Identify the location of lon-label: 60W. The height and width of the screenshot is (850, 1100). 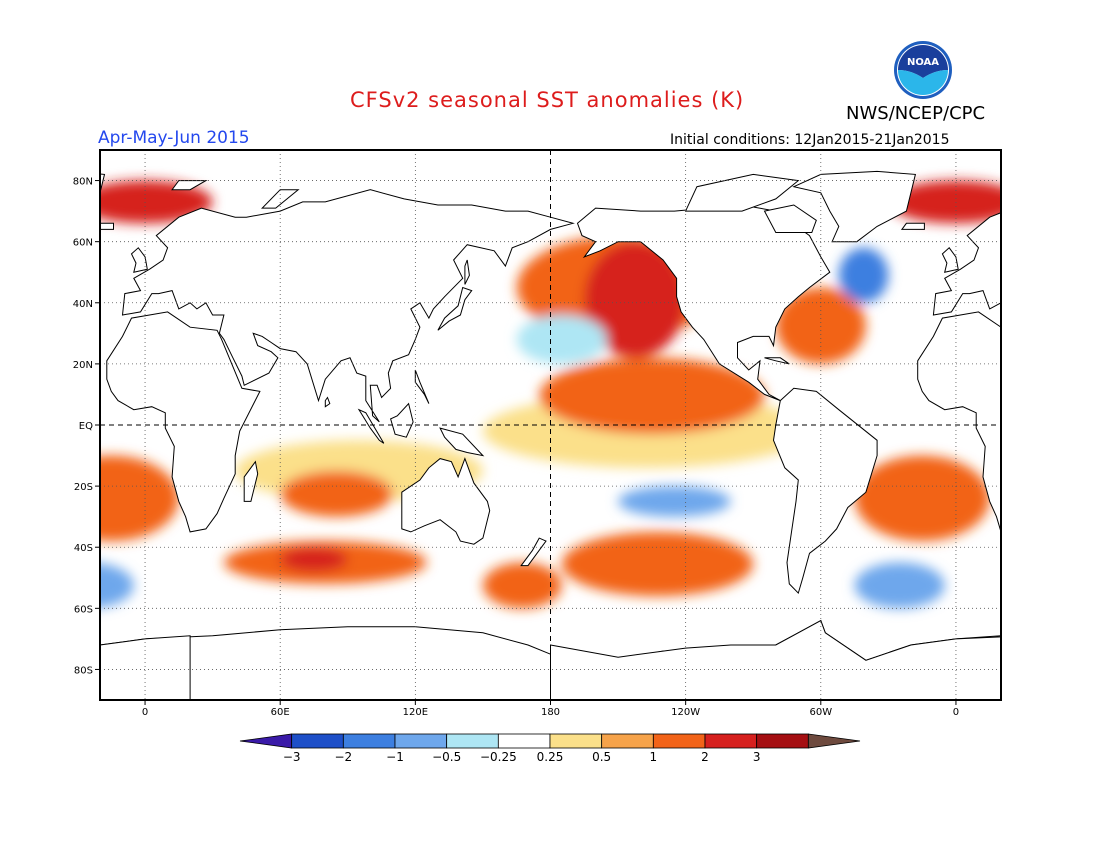
(820, 712).